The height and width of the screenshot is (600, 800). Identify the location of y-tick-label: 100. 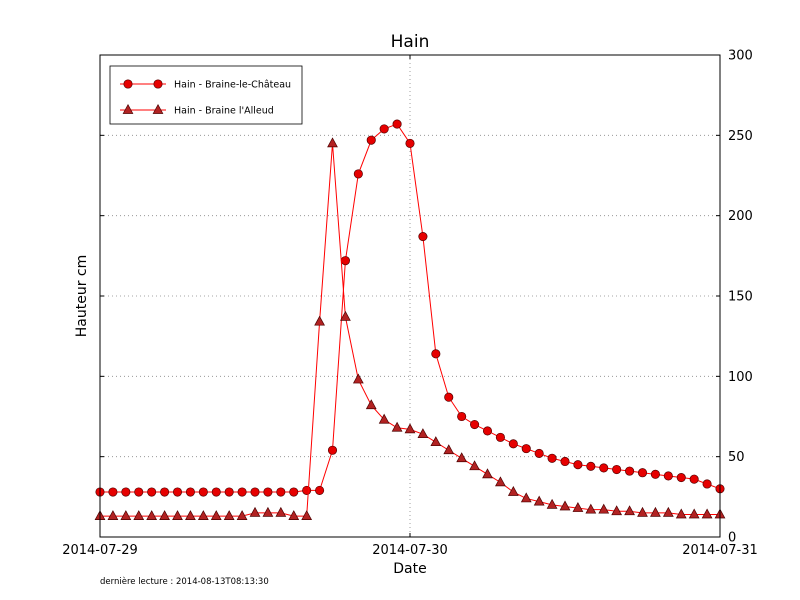
(740, 377).